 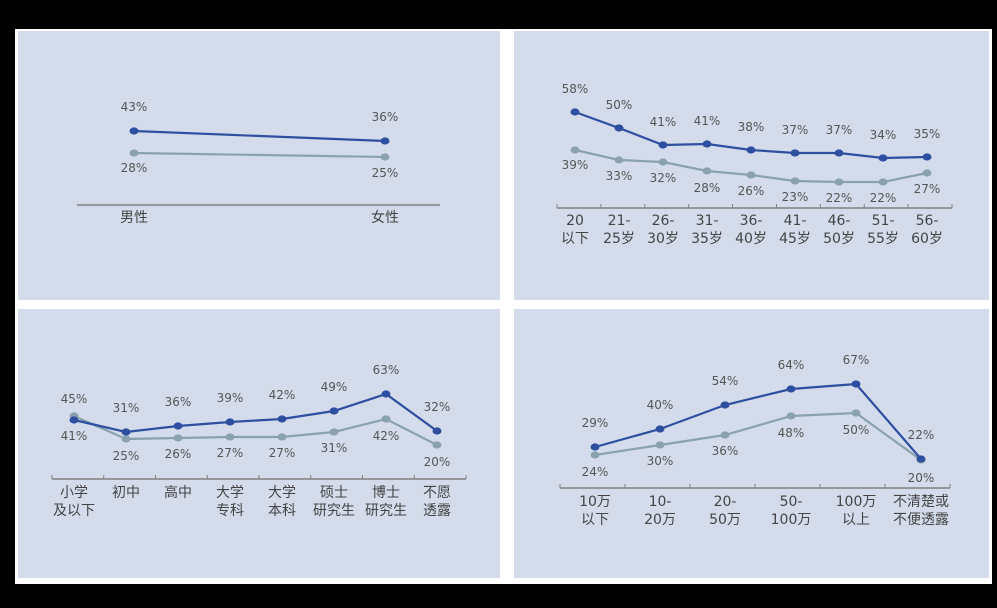 I want to click on data-label-series_b: 28%, so click(x=707, y=188).